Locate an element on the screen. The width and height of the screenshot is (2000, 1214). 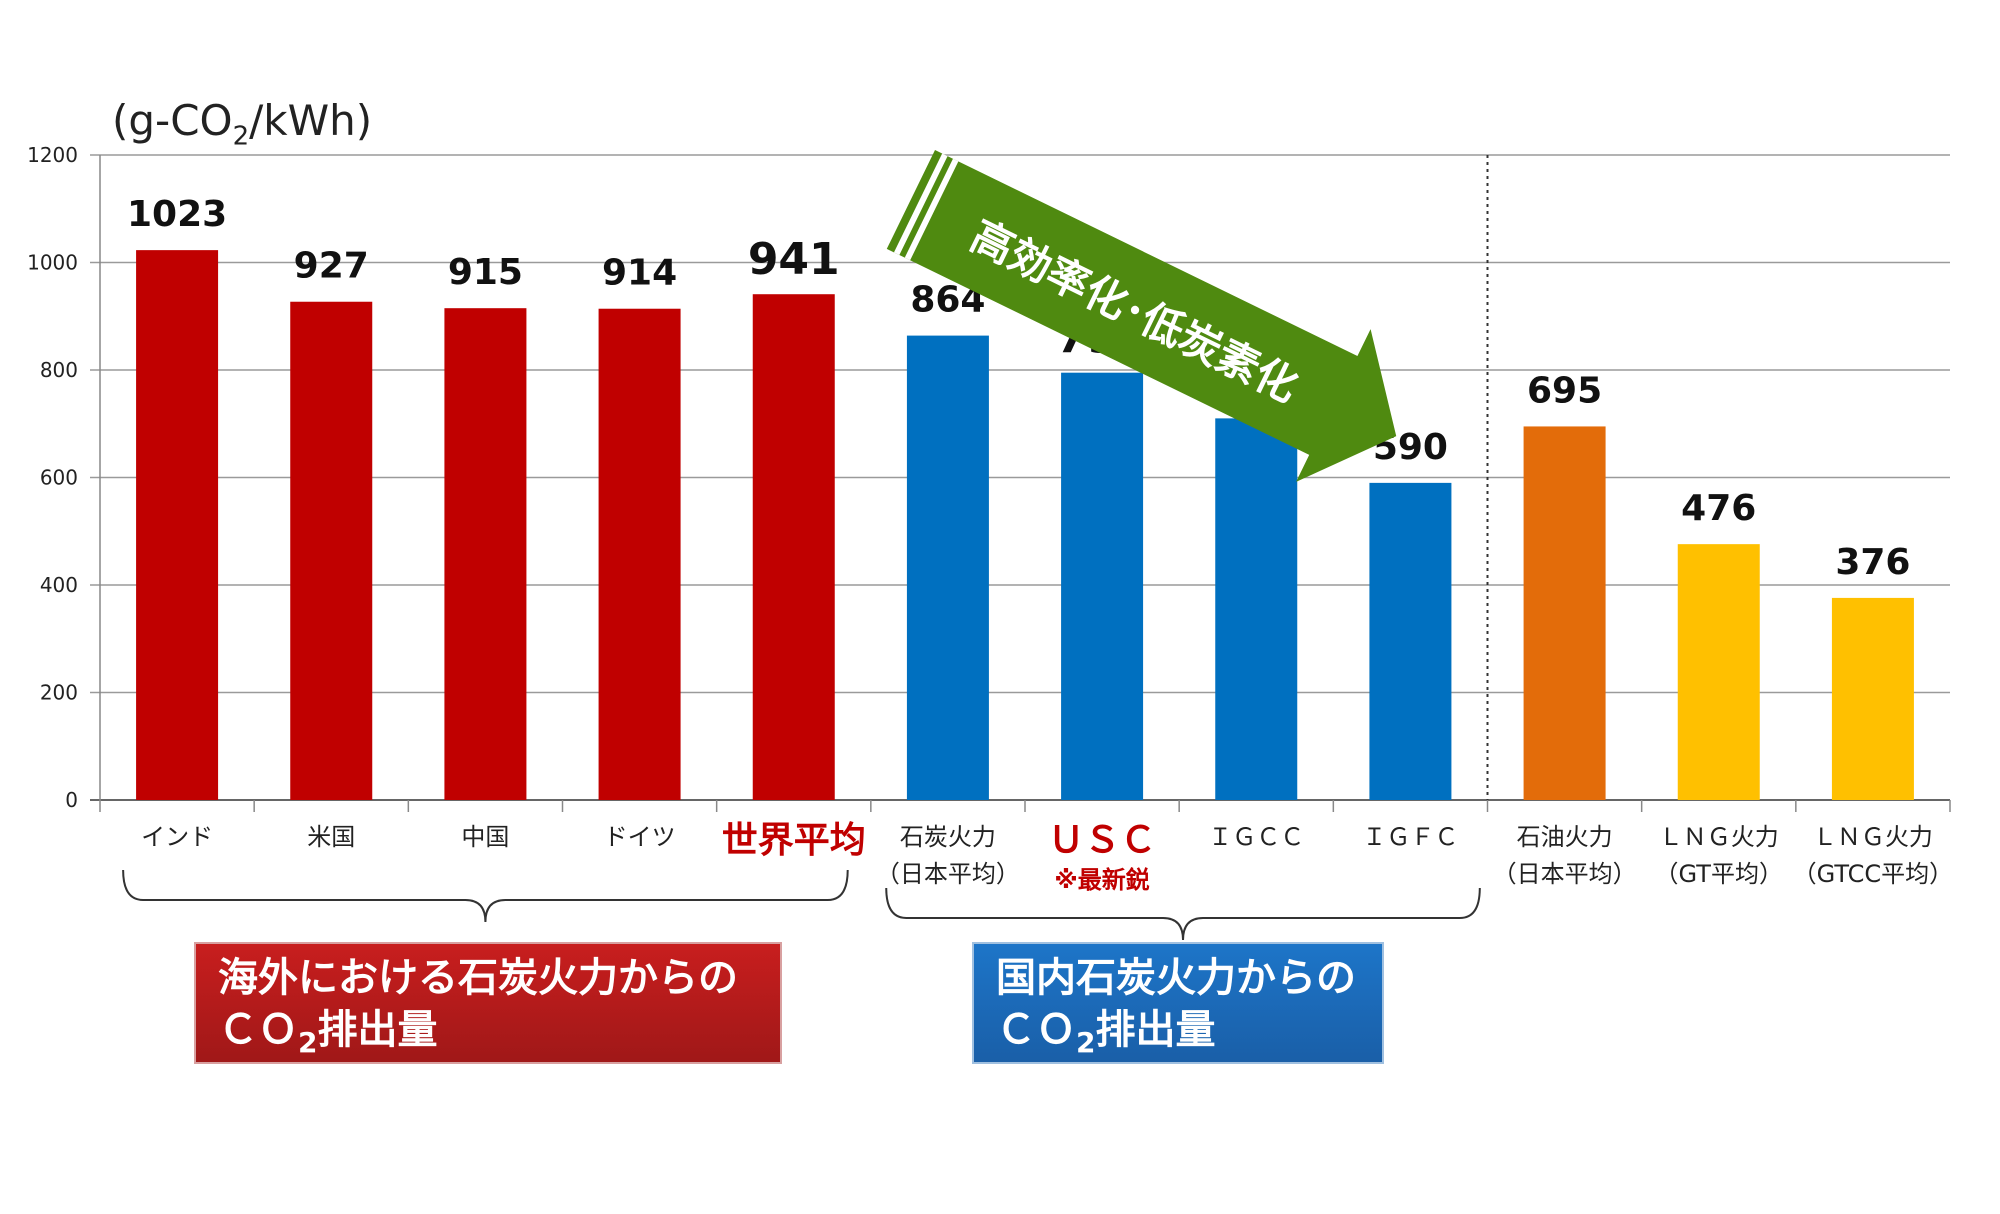
domestic-banner-line1: 国内石炭火力からの is located at coordinates (1176, 978).